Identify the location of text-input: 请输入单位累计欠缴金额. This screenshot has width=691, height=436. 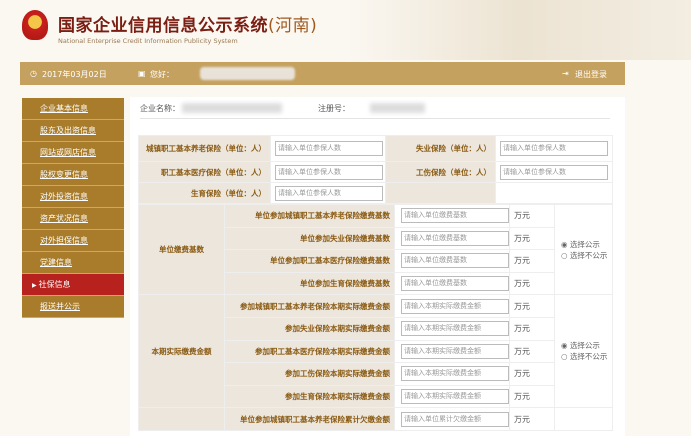
(455, 419).